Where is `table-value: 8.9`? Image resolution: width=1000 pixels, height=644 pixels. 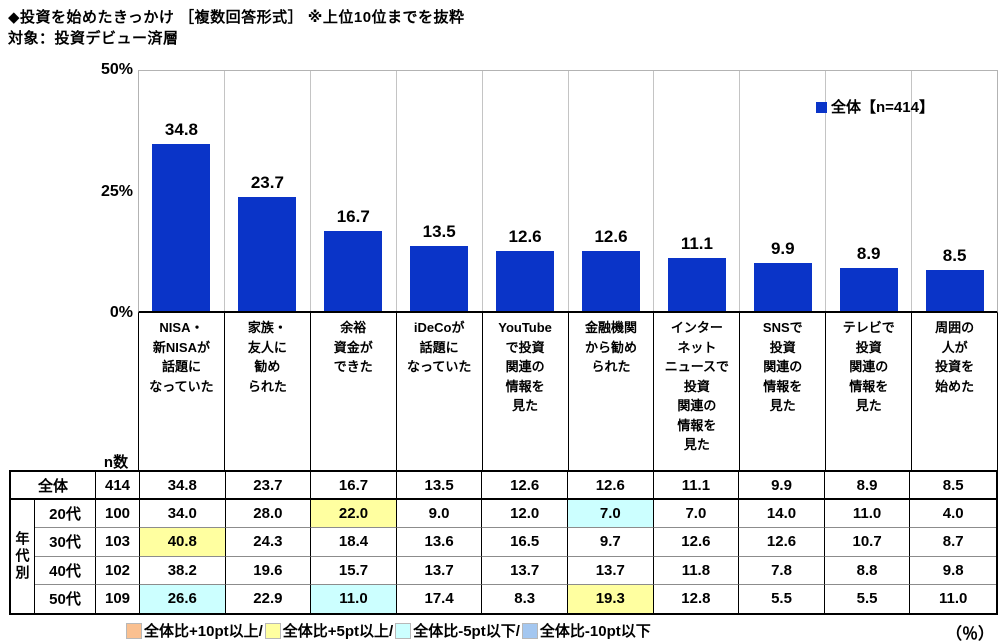
table-value: 8.9 is located at coordinates (867, 486).